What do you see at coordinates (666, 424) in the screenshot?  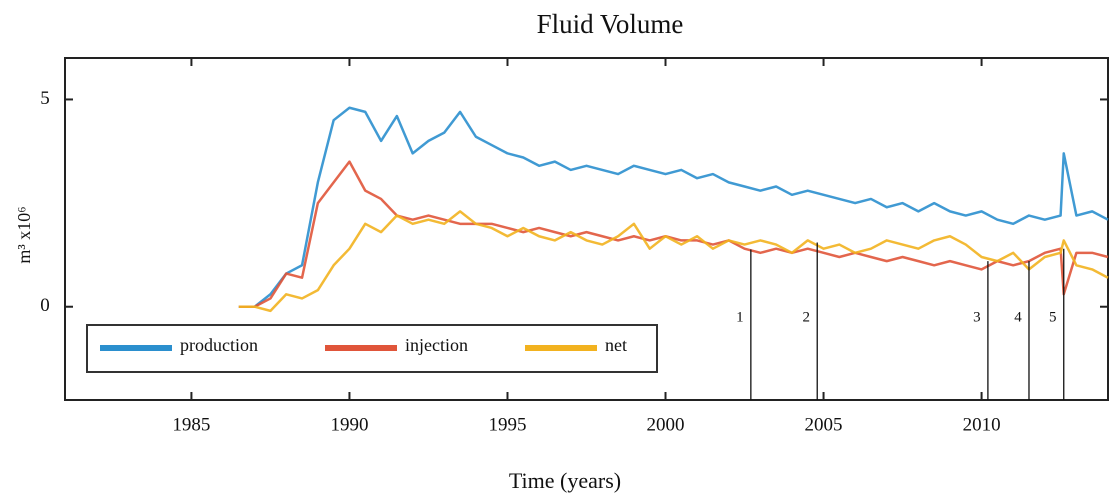 I see `x-tick-label: 2000` at bounding box center [666, 424].